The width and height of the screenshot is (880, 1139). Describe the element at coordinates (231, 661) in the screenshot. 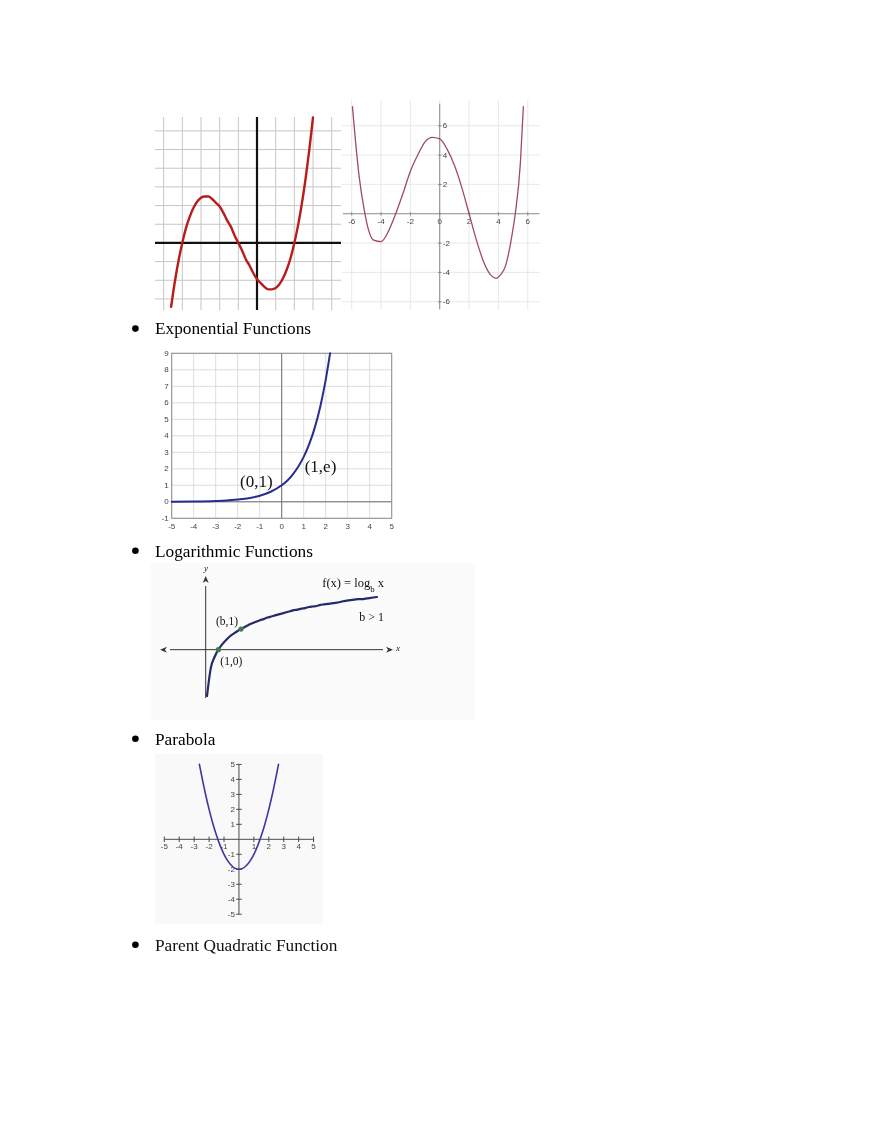

I see `annotation: (1,0)` at that location.